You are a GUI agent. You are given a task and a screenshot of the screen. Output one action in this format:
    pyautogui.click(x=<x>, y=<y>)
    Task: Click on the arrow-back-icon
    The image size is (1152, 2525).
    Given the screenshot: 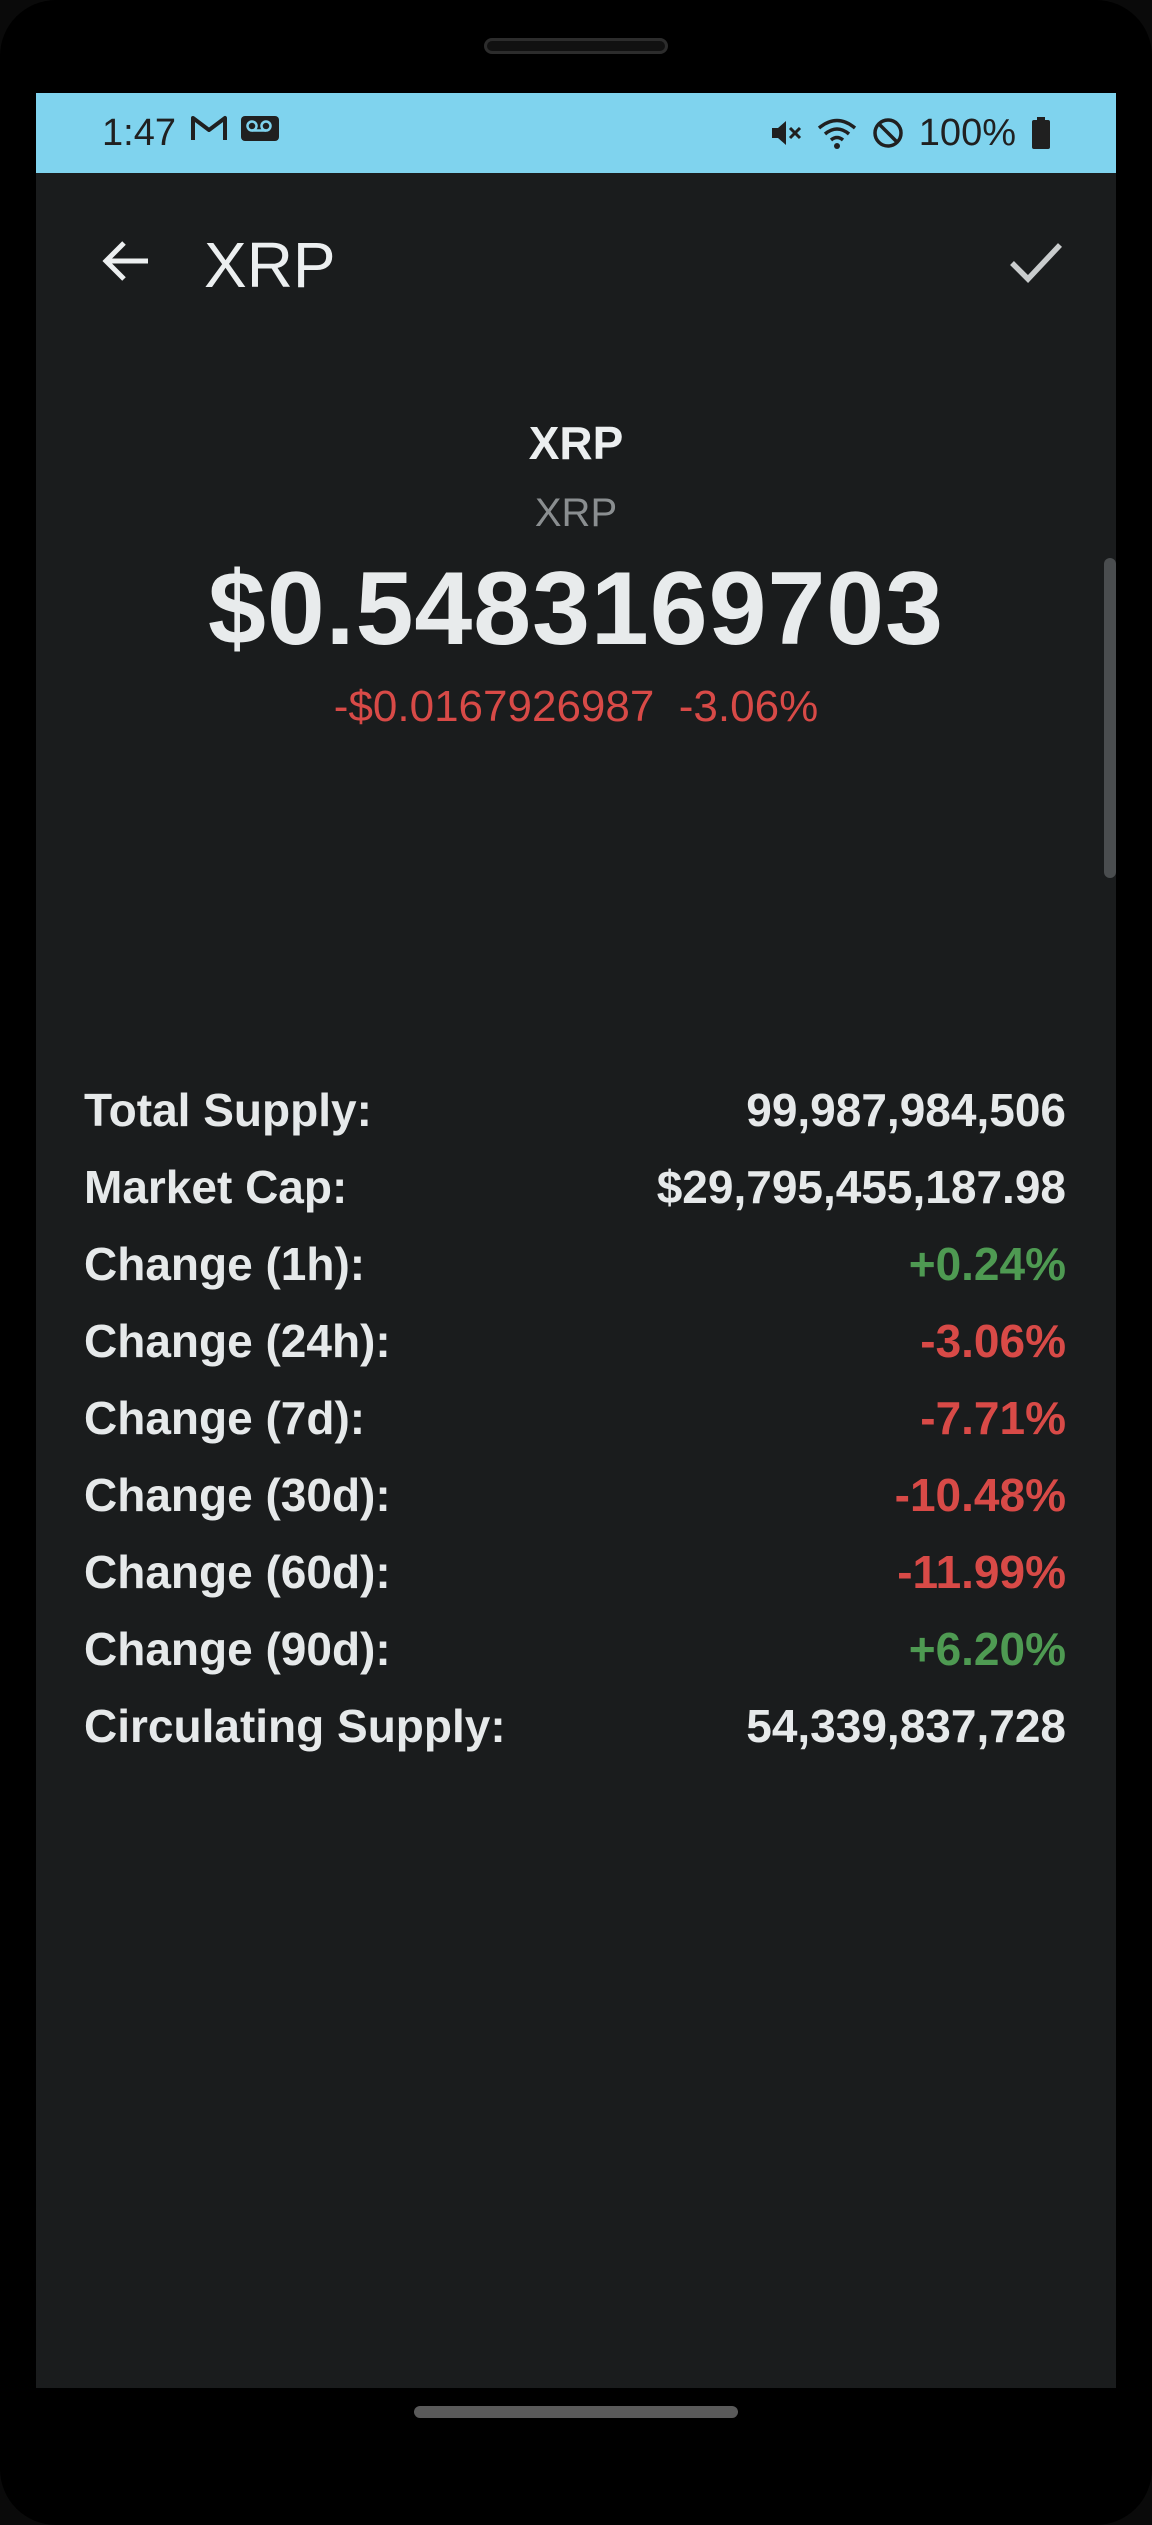 What is the action you would take?
    pyautogui.click(x=126, y=263)
    